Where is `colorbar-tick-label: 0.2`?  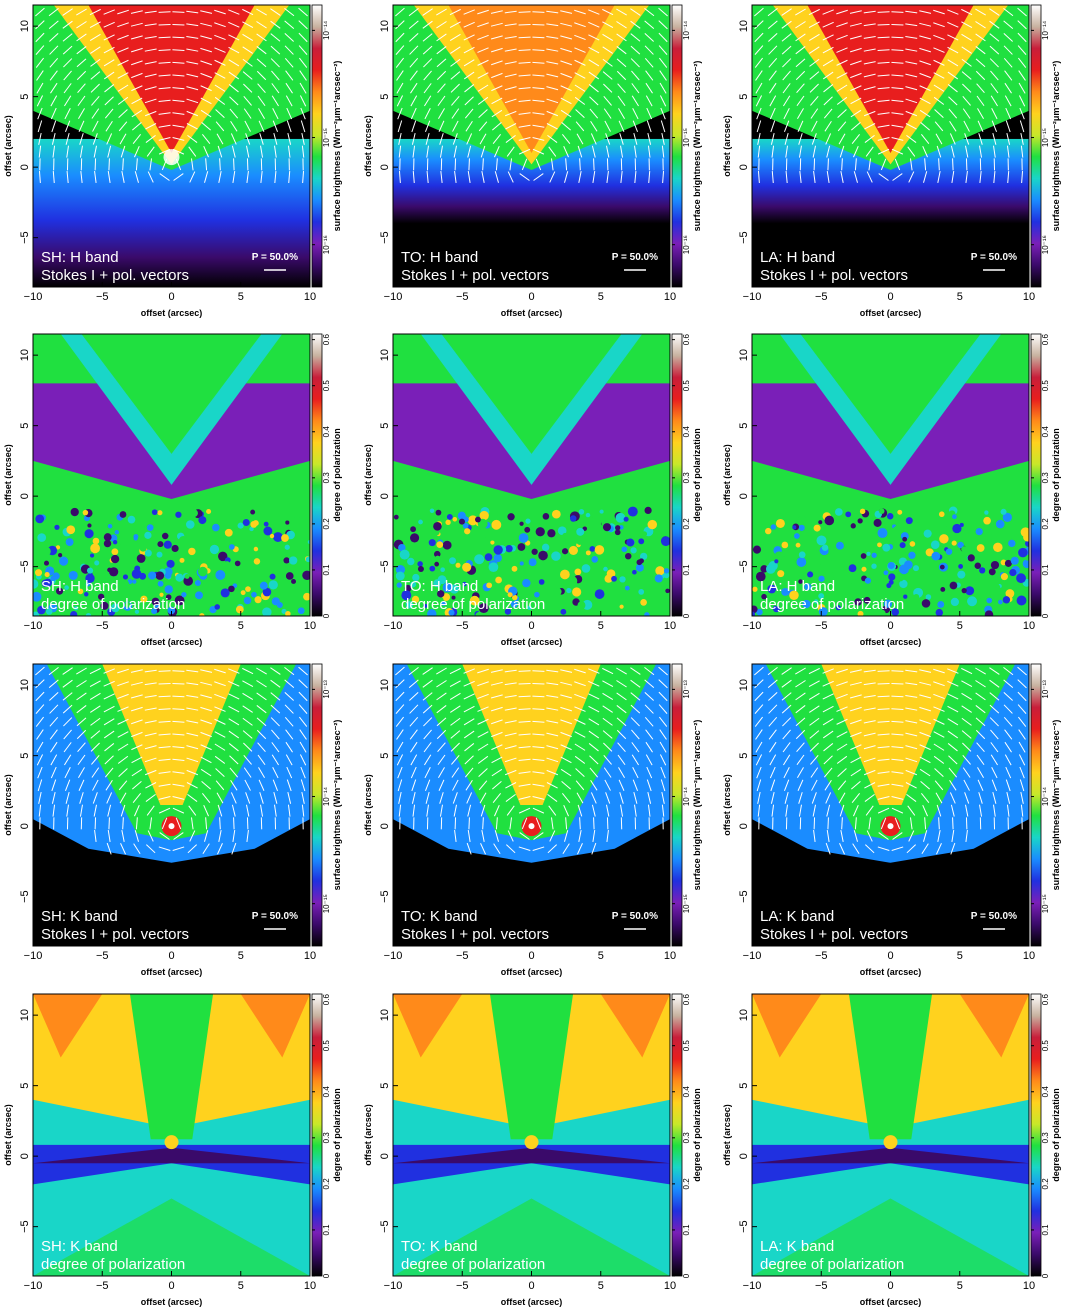 colorbar-tick-label: 0.2 is located at coordinates (1045, 524).